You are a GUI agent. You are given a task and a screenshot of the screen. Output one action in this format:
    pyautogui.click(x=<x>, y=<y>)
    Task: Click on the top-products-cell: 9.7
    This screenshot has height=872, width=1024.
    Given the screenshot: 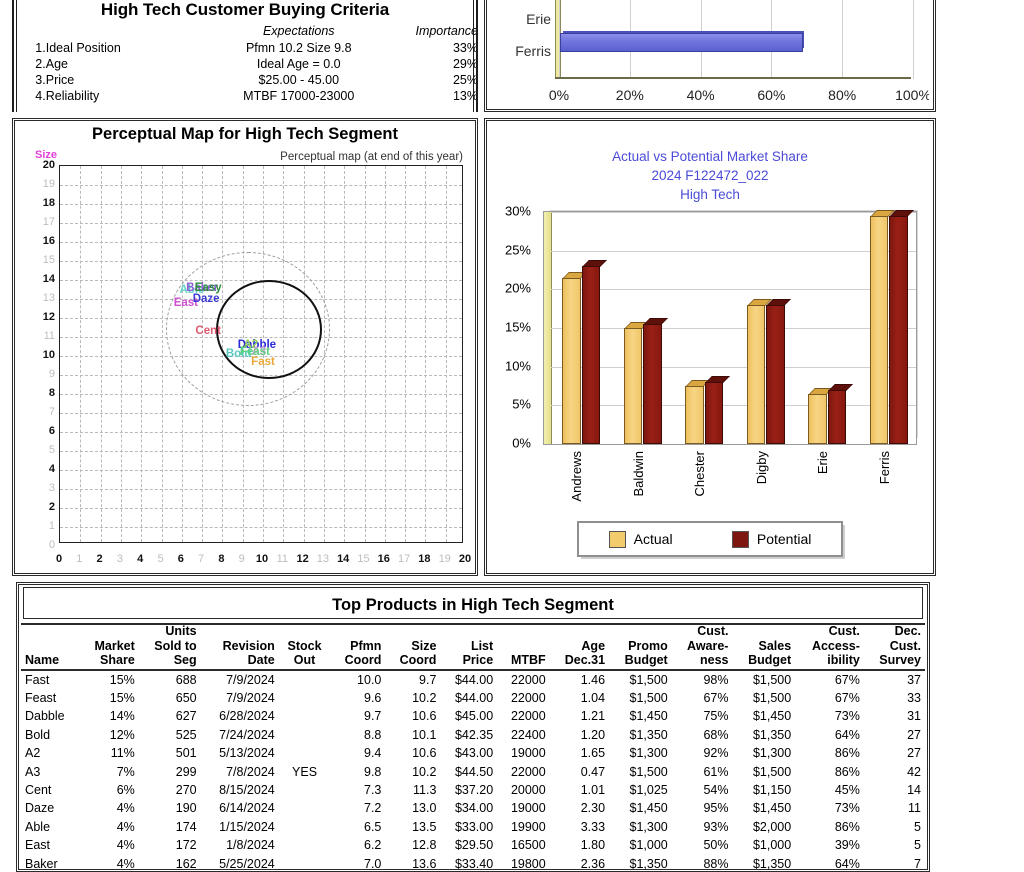 What is the action you would take?
    pyautogui.click(x=428, y=679)
    